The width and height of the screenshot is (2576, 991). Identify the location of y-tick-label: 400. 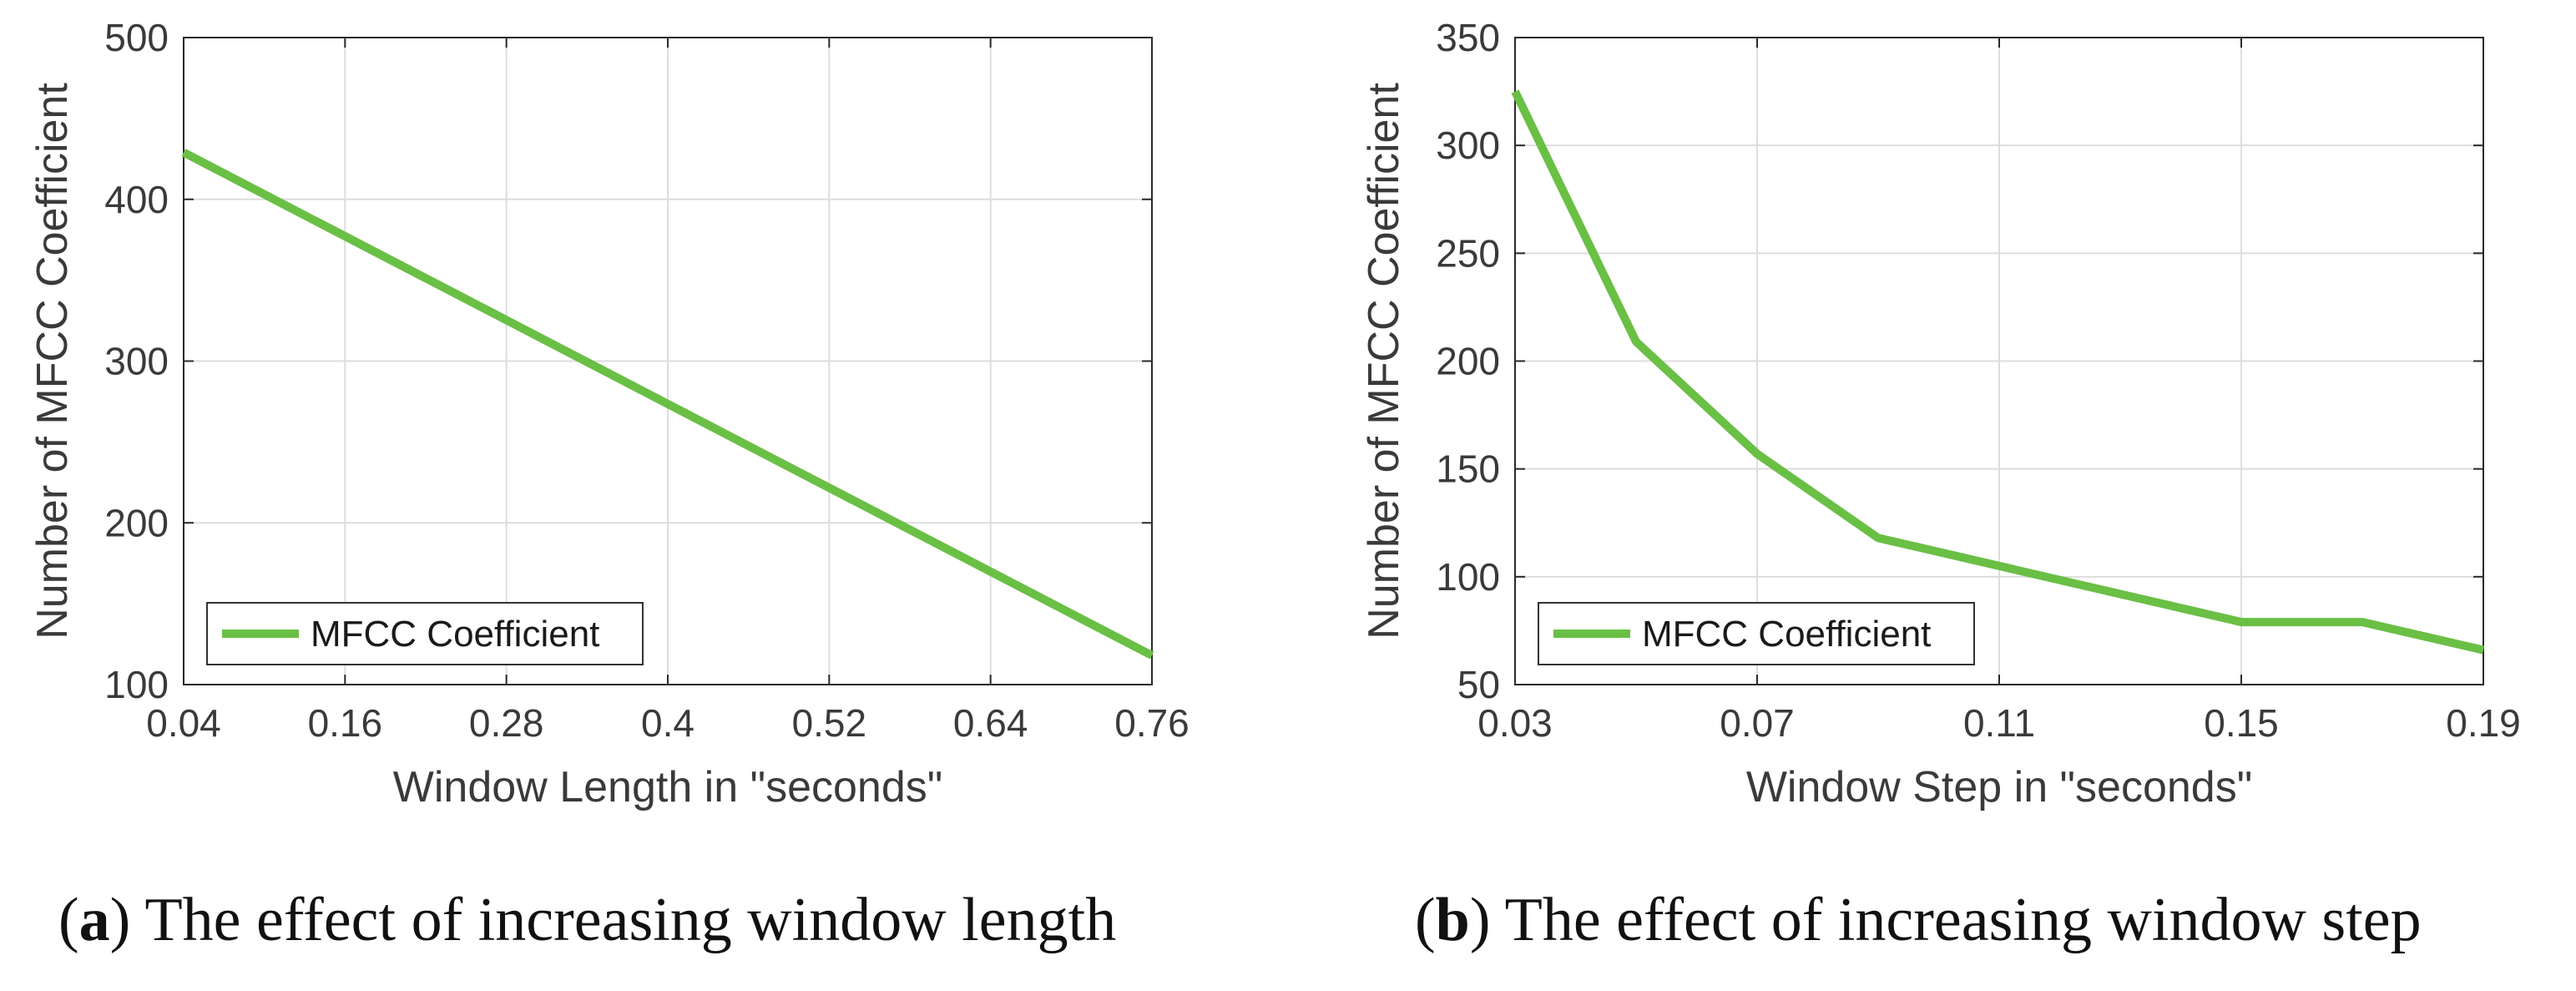
(136, 199).